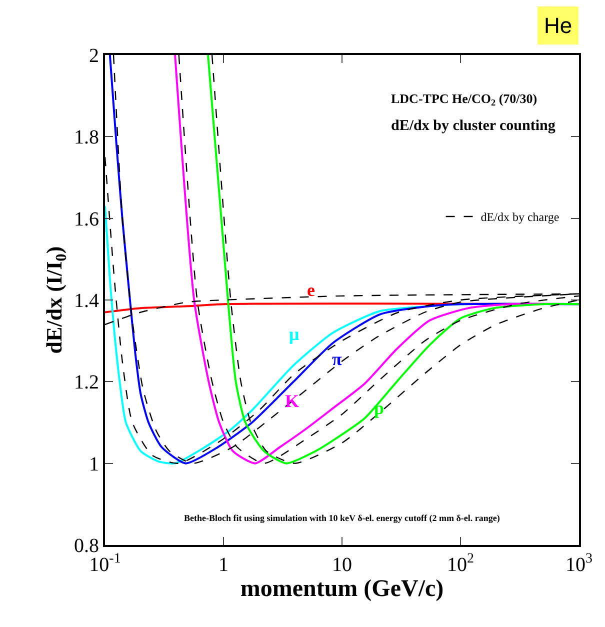 This screenshot has height=627, width=605. What do you see at coordinates (520, 217) in the screenshot?
I see `legend-label: dE/dx by charge` at bounding box center [520, 217].